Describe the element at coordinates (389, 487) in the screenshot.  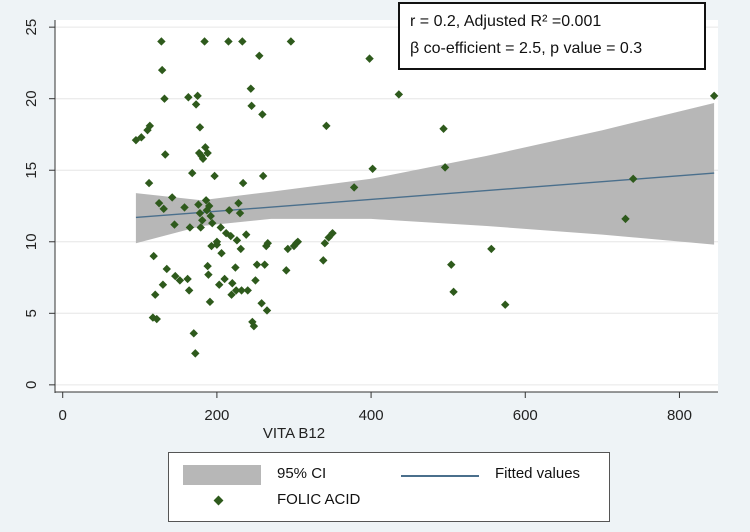
I see `legend: 95% CI Fitted values FOLIC ACID` at that location.